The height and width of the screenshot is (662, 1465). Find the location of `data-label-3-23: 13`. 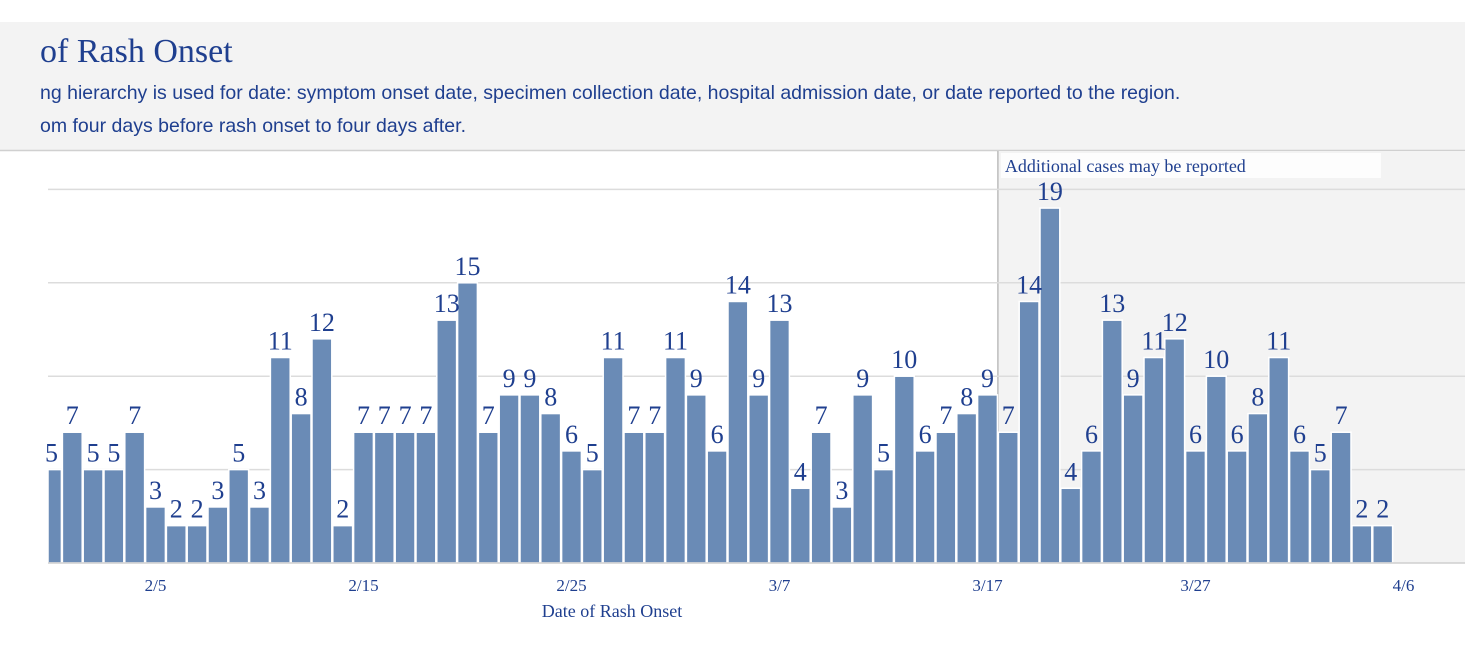

data-label-3-23: 13 is located at coordinates (1112, 303).